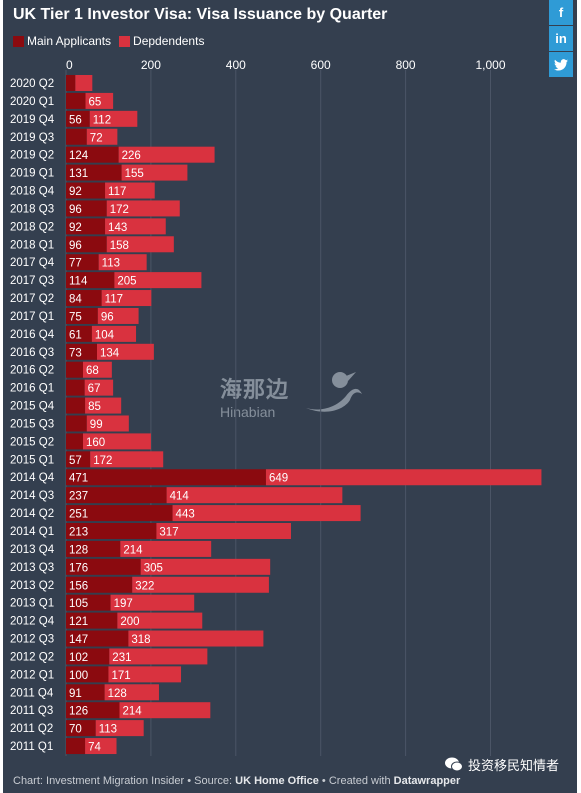  Describe the element at coordinates (32, 604) in the screenshot. I see `category-label: 2013 Q1` at that location.